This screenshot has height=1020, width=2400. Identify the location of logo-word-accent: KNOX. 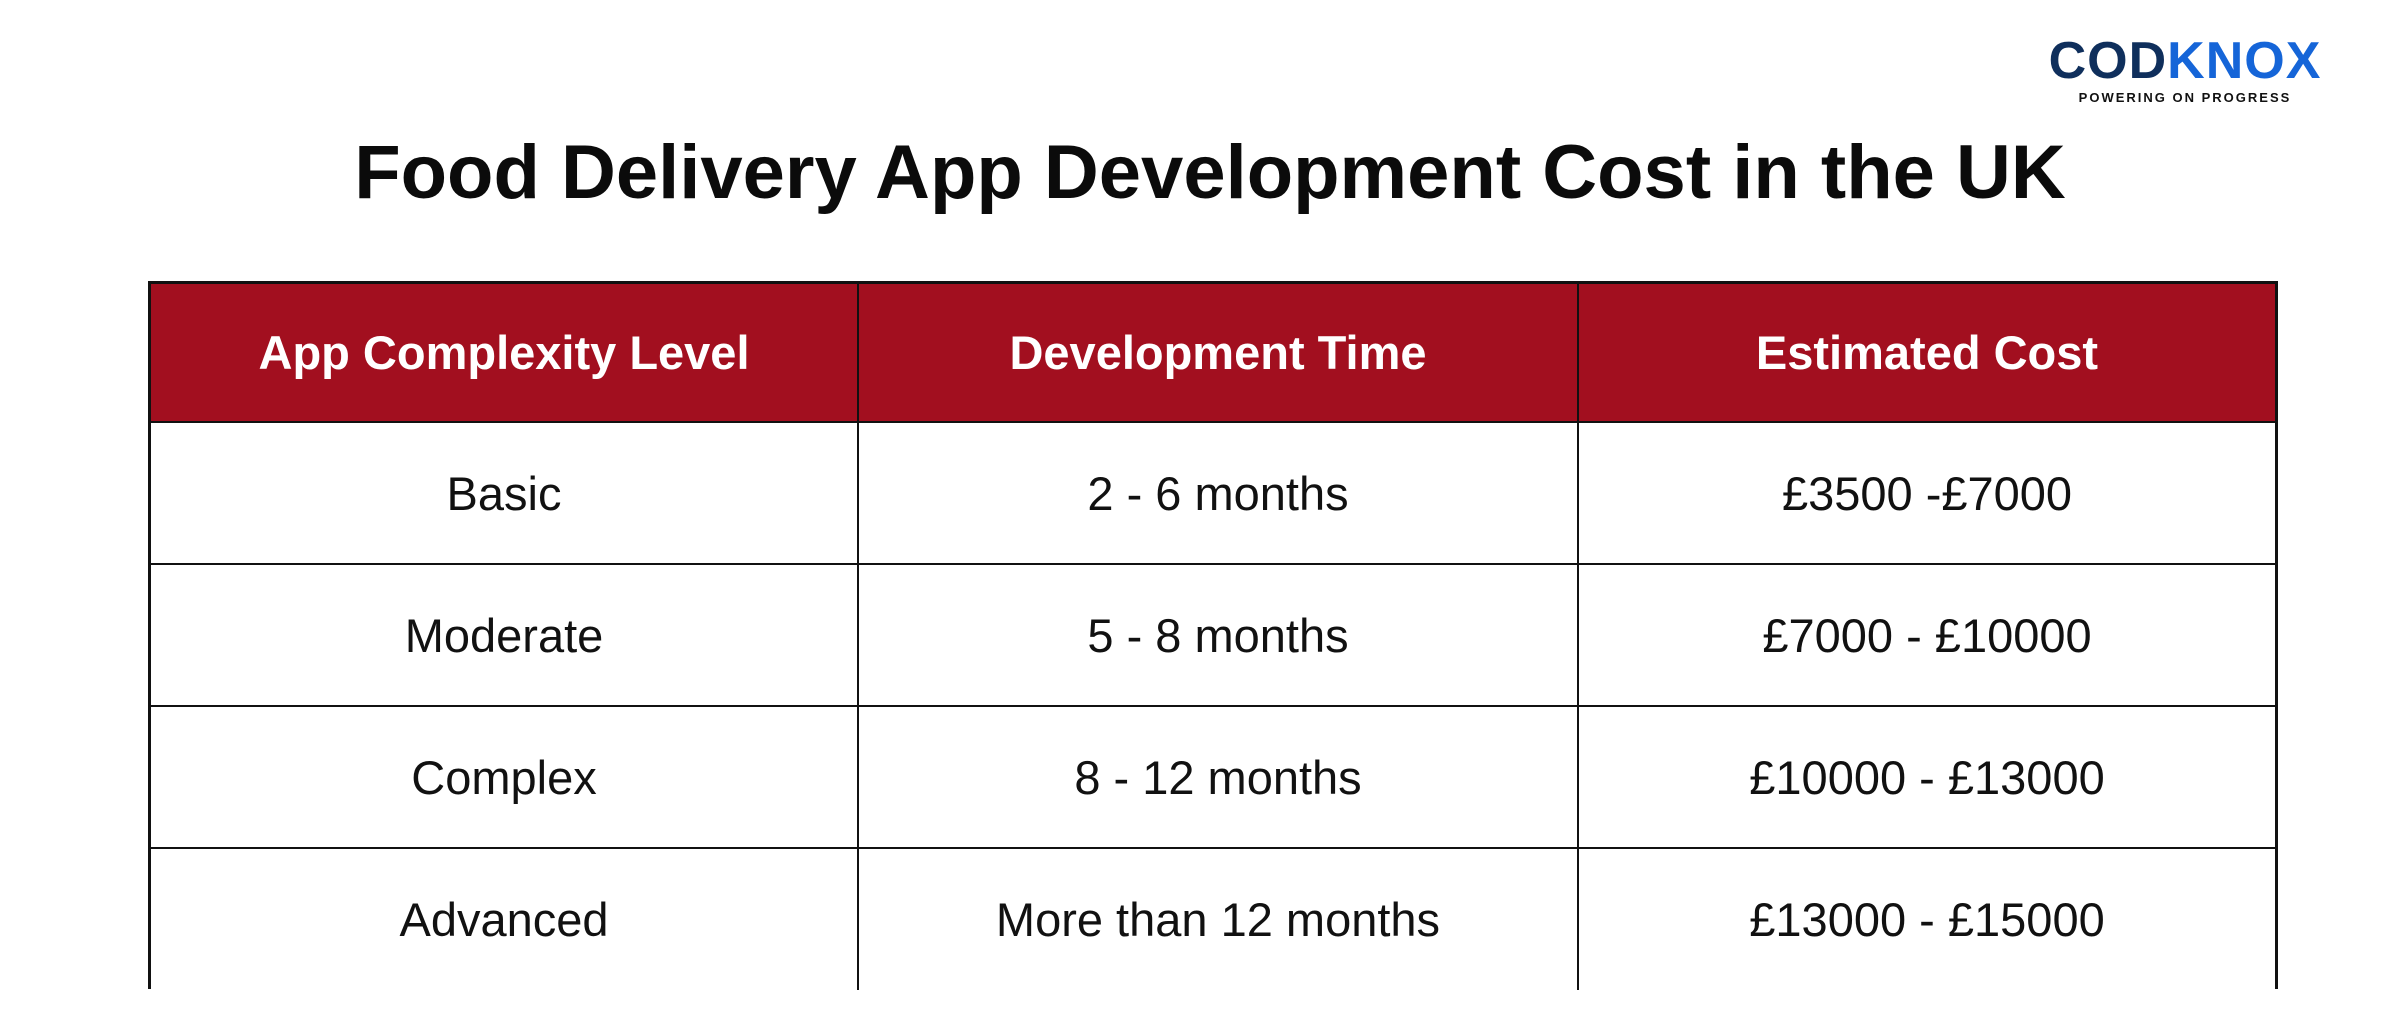
(2244, 61).